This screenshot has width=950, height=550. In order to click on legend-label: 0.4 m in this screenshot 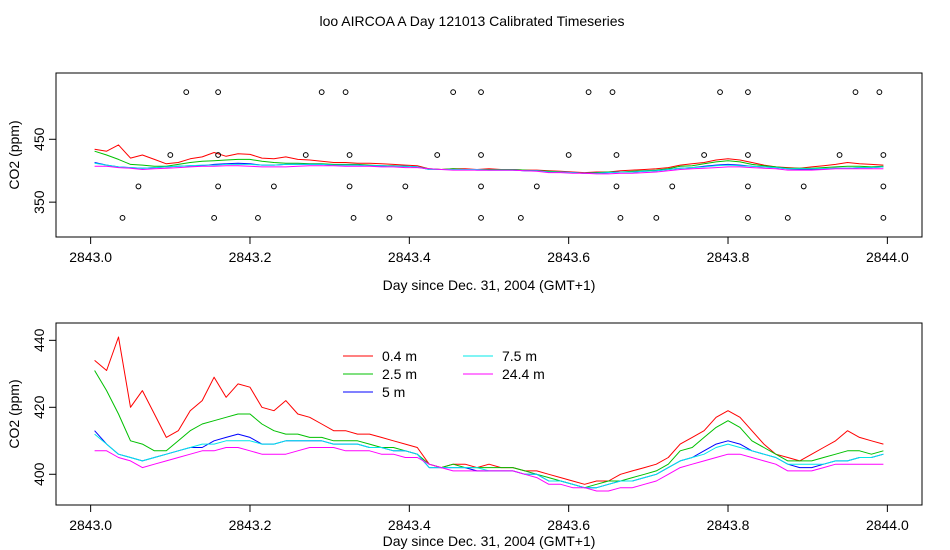, I will do `click(399, 356)`.